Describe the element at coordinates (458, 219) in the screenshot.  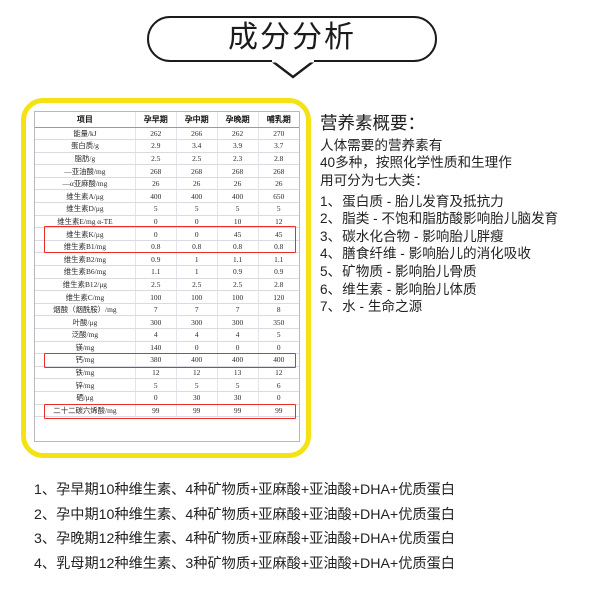
I see `nutrient-category-item: 2、 脂类 - 不饱和脂肪酸影响胎儿脑发育` at that location.